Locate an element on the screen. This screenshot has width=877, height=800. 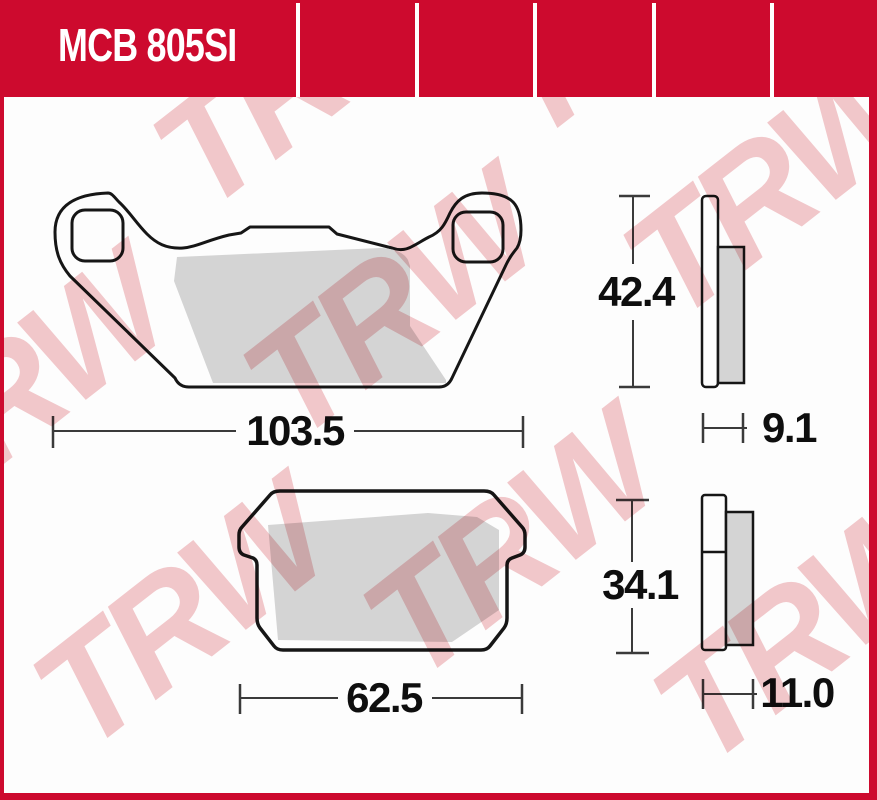
top-pad-front-view is located at coordinates (288, 290).